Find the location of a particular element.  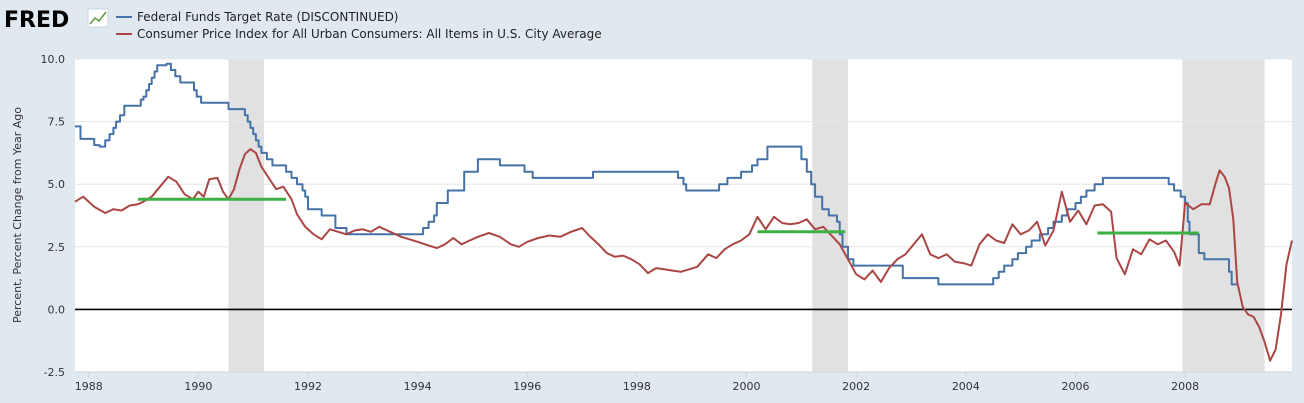

legend-label-fed-funds: Federal Funds Target Rate (DISCONTINUED) is located at coordinates (268, 17).